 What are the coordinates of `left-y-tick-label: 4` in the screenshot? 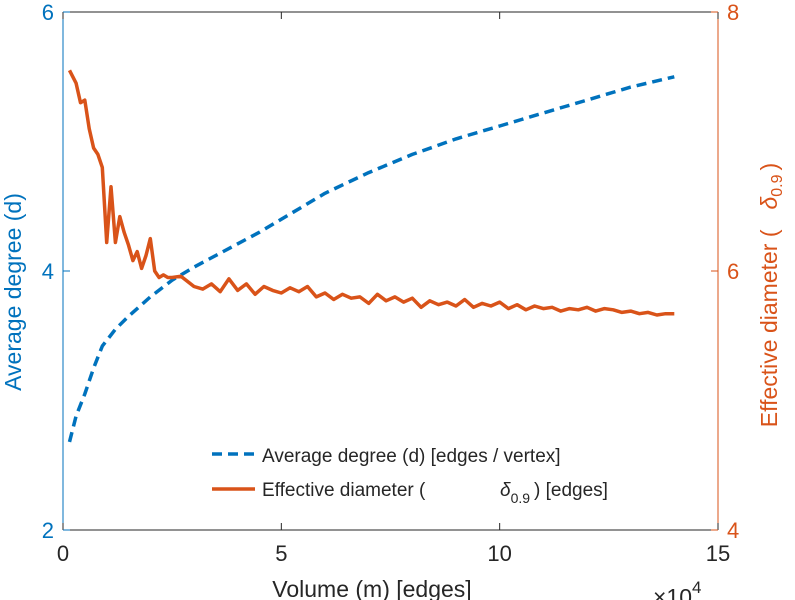 It's located at (48, 271).